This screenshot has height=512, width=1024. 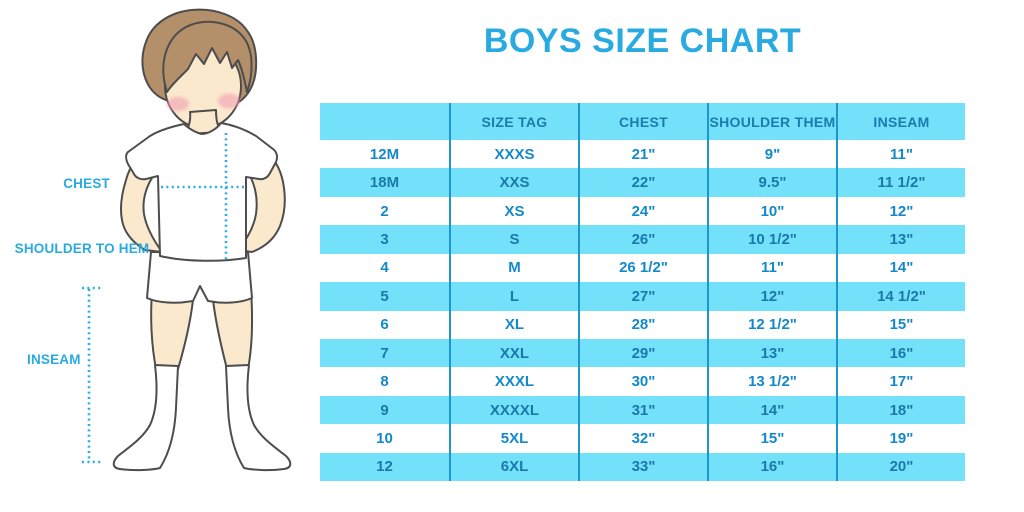 I want to click on right-arm, so click(x=261, y=202).